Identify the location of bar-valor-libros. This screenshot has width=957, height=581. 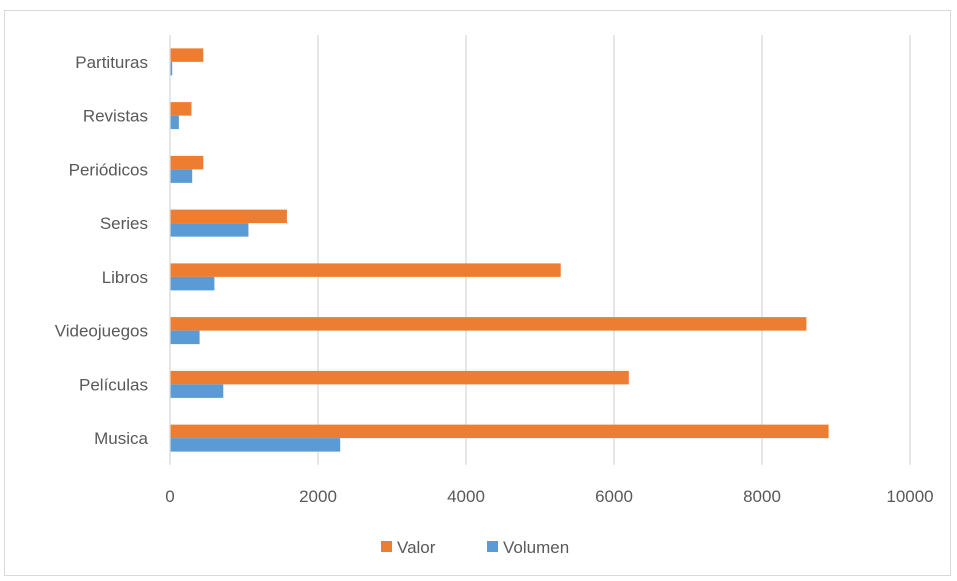
(365, 270).